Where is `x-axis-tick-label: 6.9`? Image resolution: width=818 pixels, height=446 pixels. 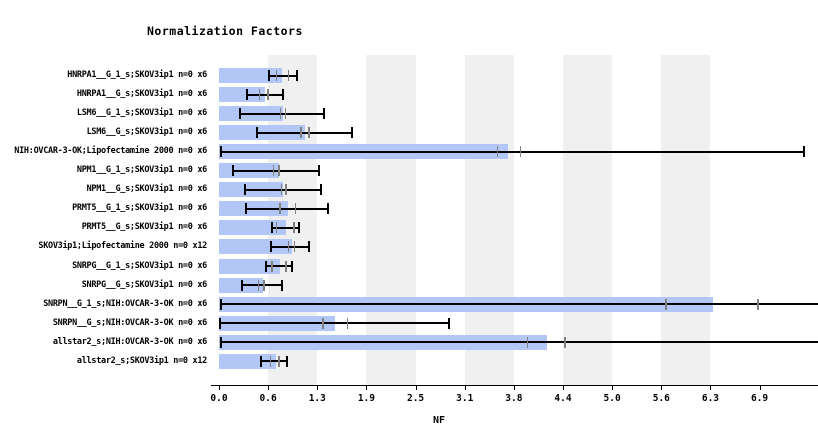 x-axis-tick-label: 6.9 is located at coordinates (759, 398).